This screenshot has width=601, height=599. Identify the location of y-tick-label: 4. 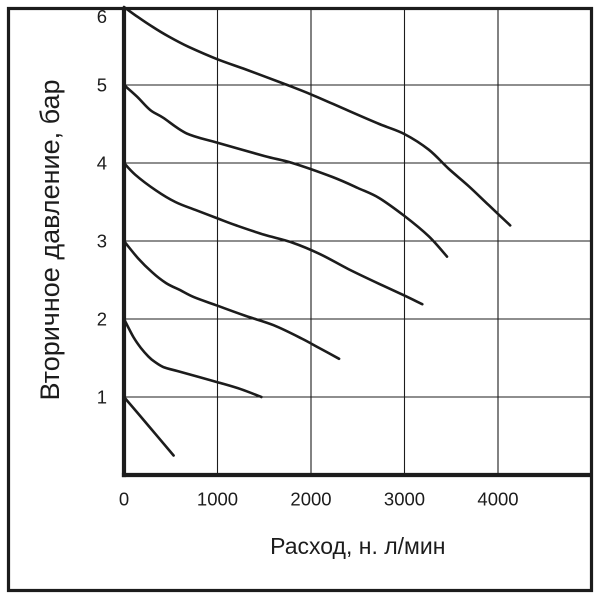
(102, 163).